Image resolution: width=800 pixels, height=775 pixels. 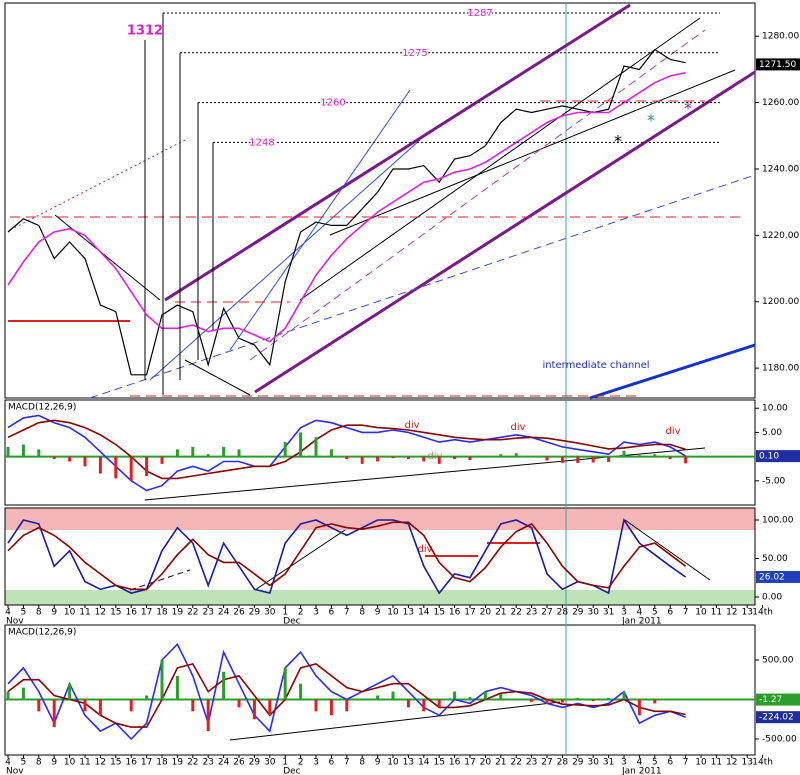 I want to click on month-label: Dec, so click(x=291, y=771).